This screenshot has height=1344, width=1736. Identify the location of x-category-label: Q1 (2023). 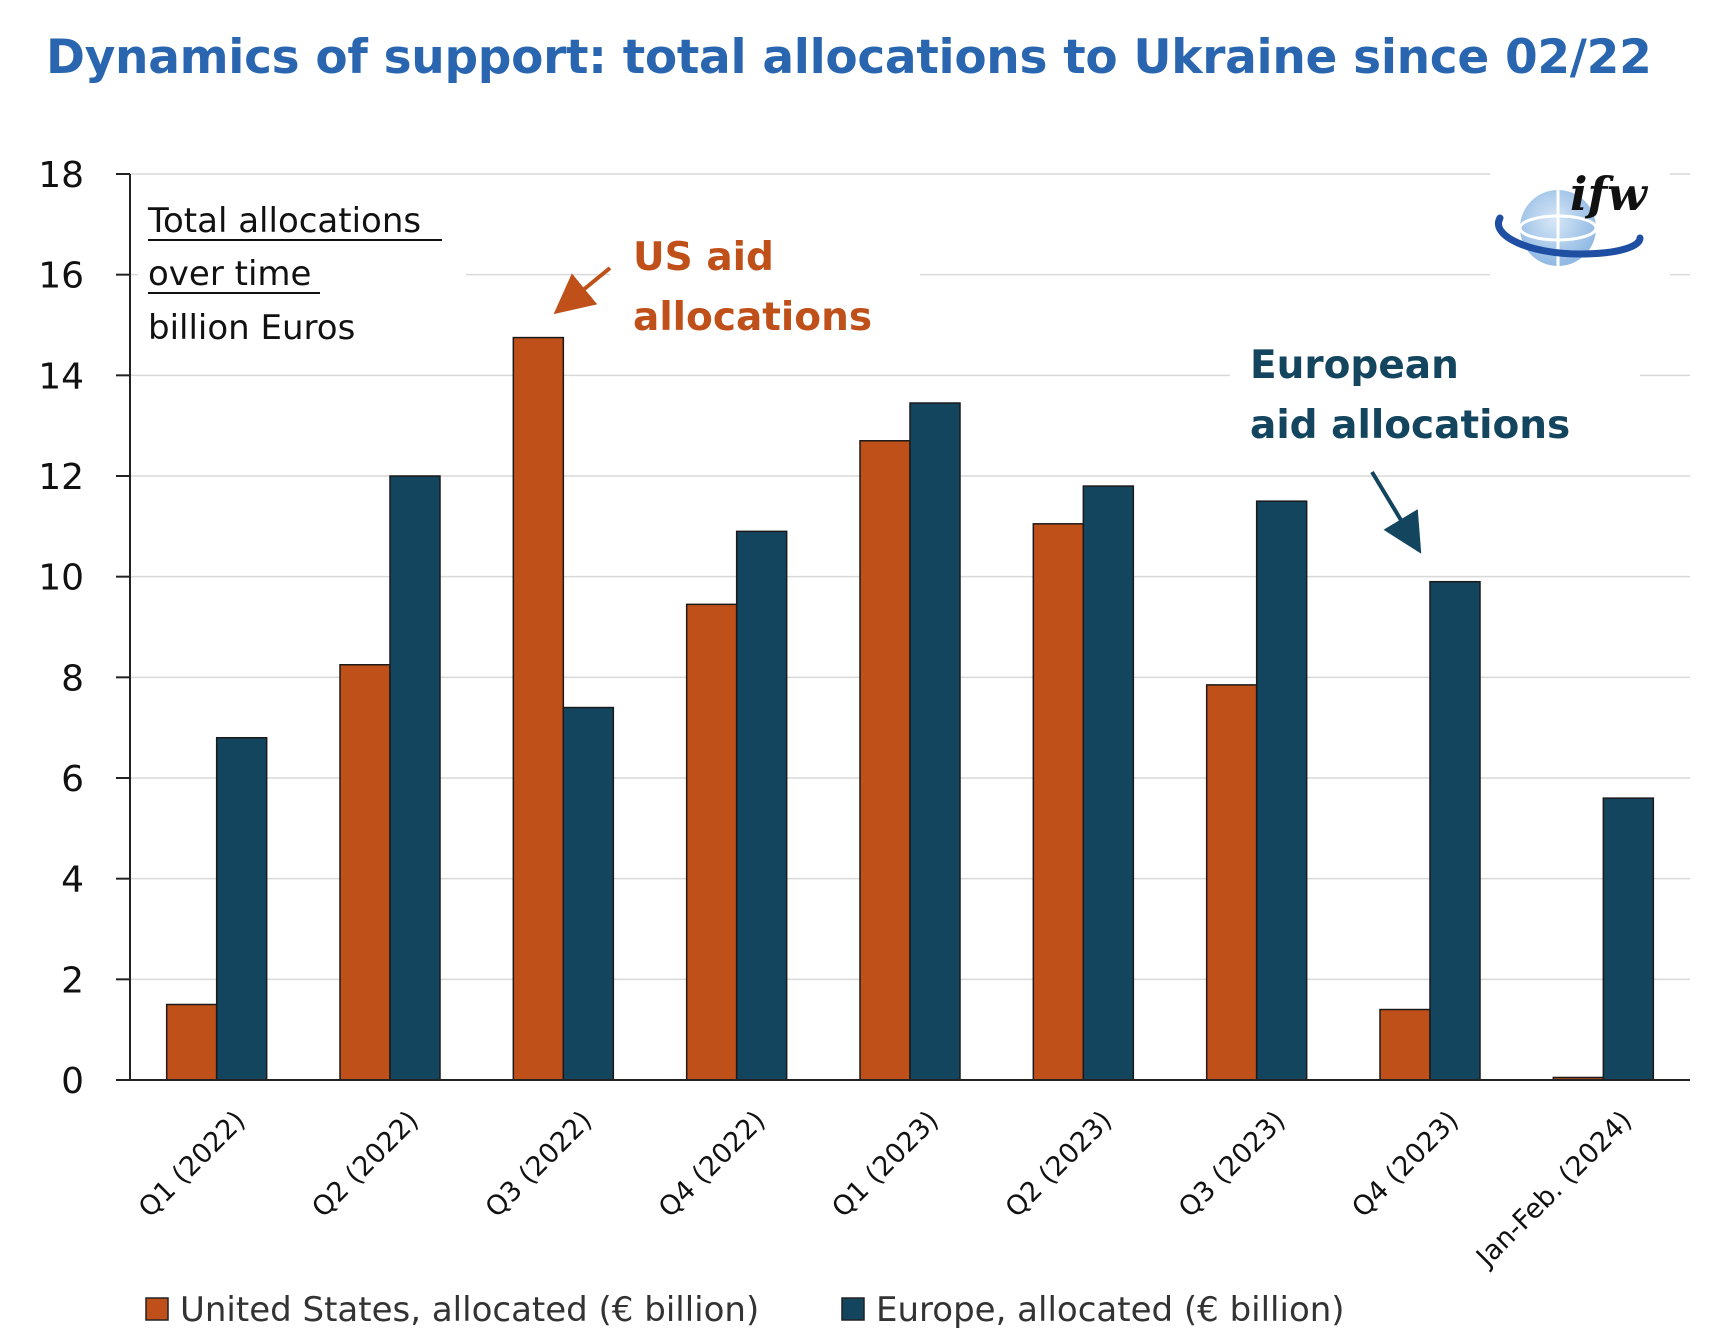
(885, 1164).